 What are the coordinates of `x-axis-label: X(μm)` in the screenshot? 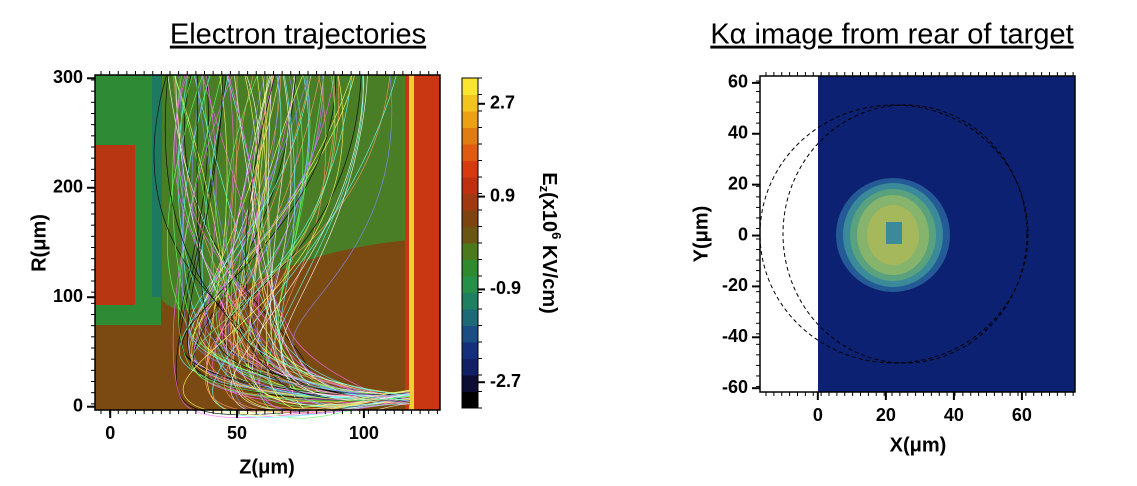 It's located at (918, 445).